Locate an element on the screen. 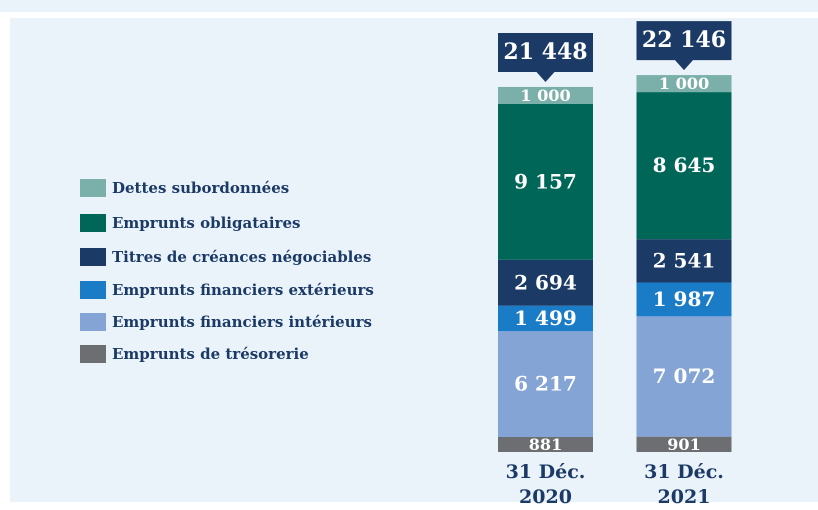 This screenshot has height=510, width=818. value-label: 2 694 is located at coordinates (545, 282).